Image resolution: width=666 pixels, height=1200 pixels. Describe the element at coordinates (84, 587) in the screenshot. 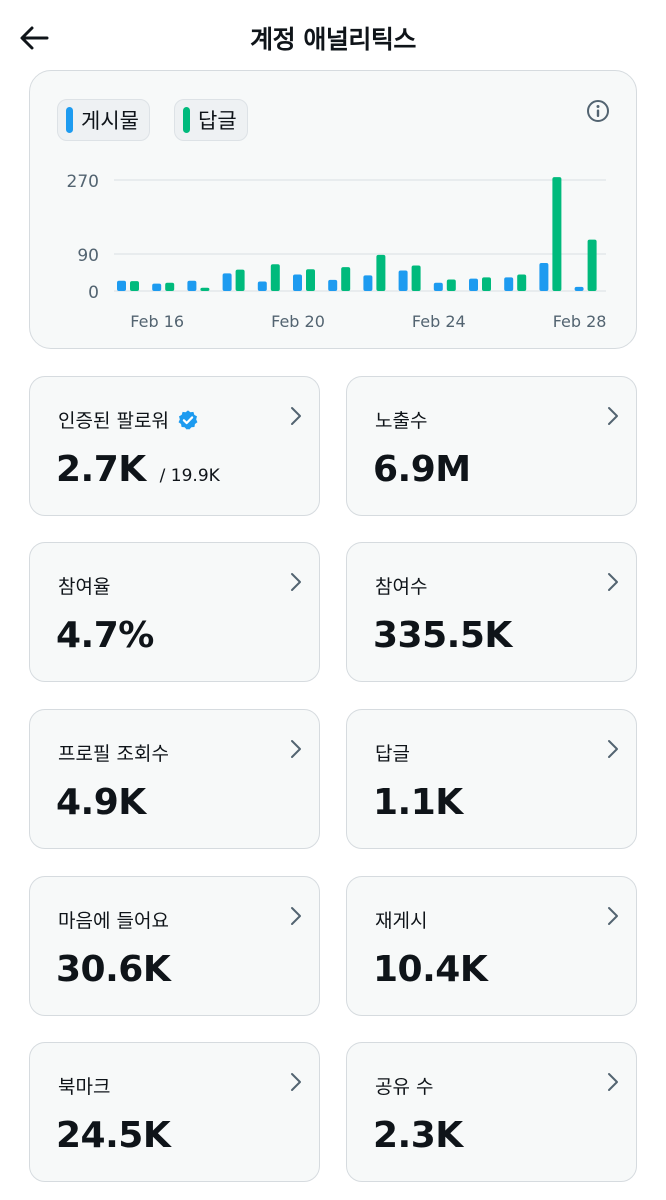

I see `stat-label: 참여율` at that location.